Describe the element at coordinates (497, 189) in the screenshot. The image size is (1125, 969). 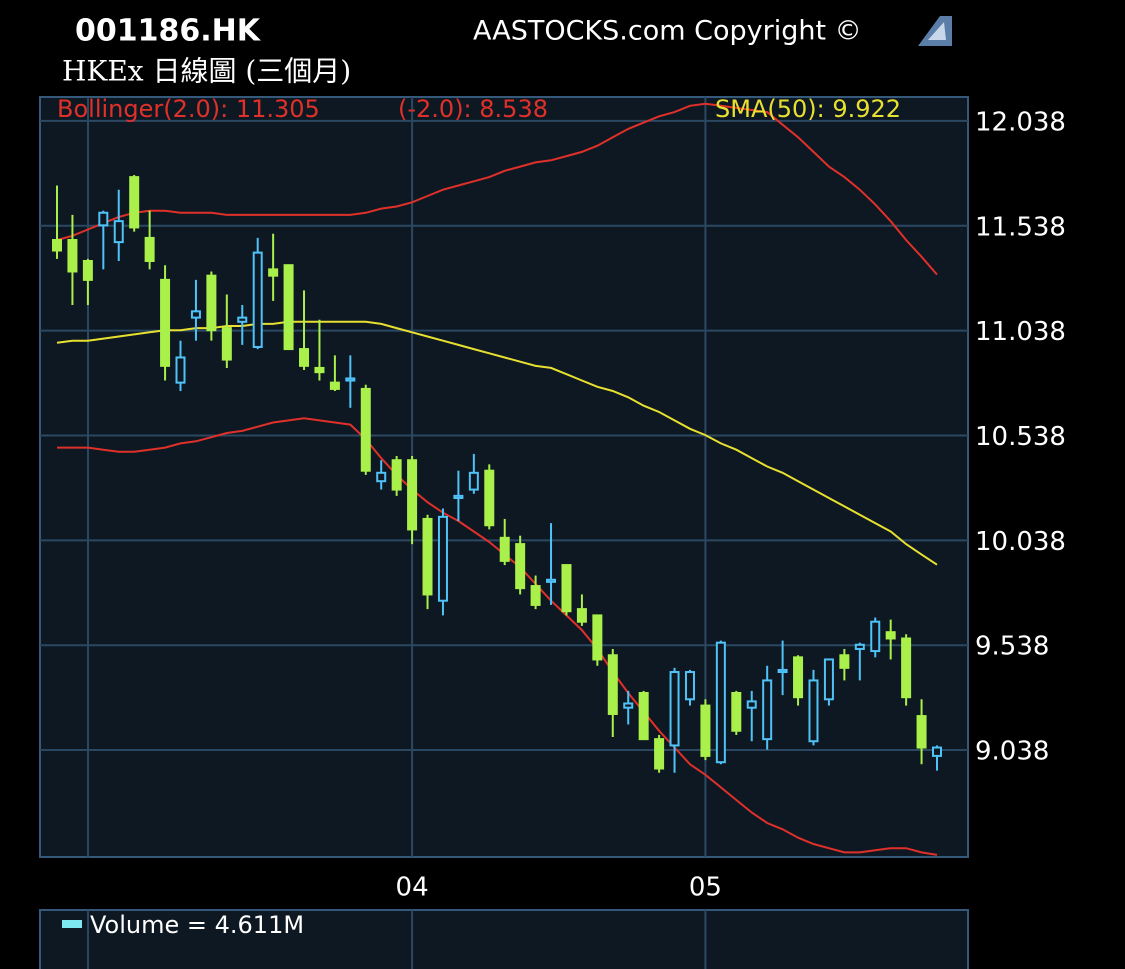
I see `indicator-line` at that location.